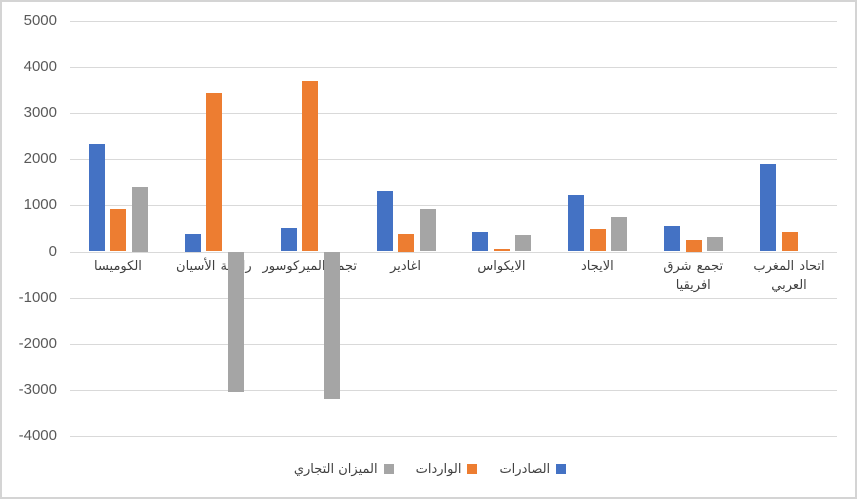 This screenshot has height=502, width=860. I want to click on legend: الصادرات الواردات الميزان التجاري, so click(430, 469).